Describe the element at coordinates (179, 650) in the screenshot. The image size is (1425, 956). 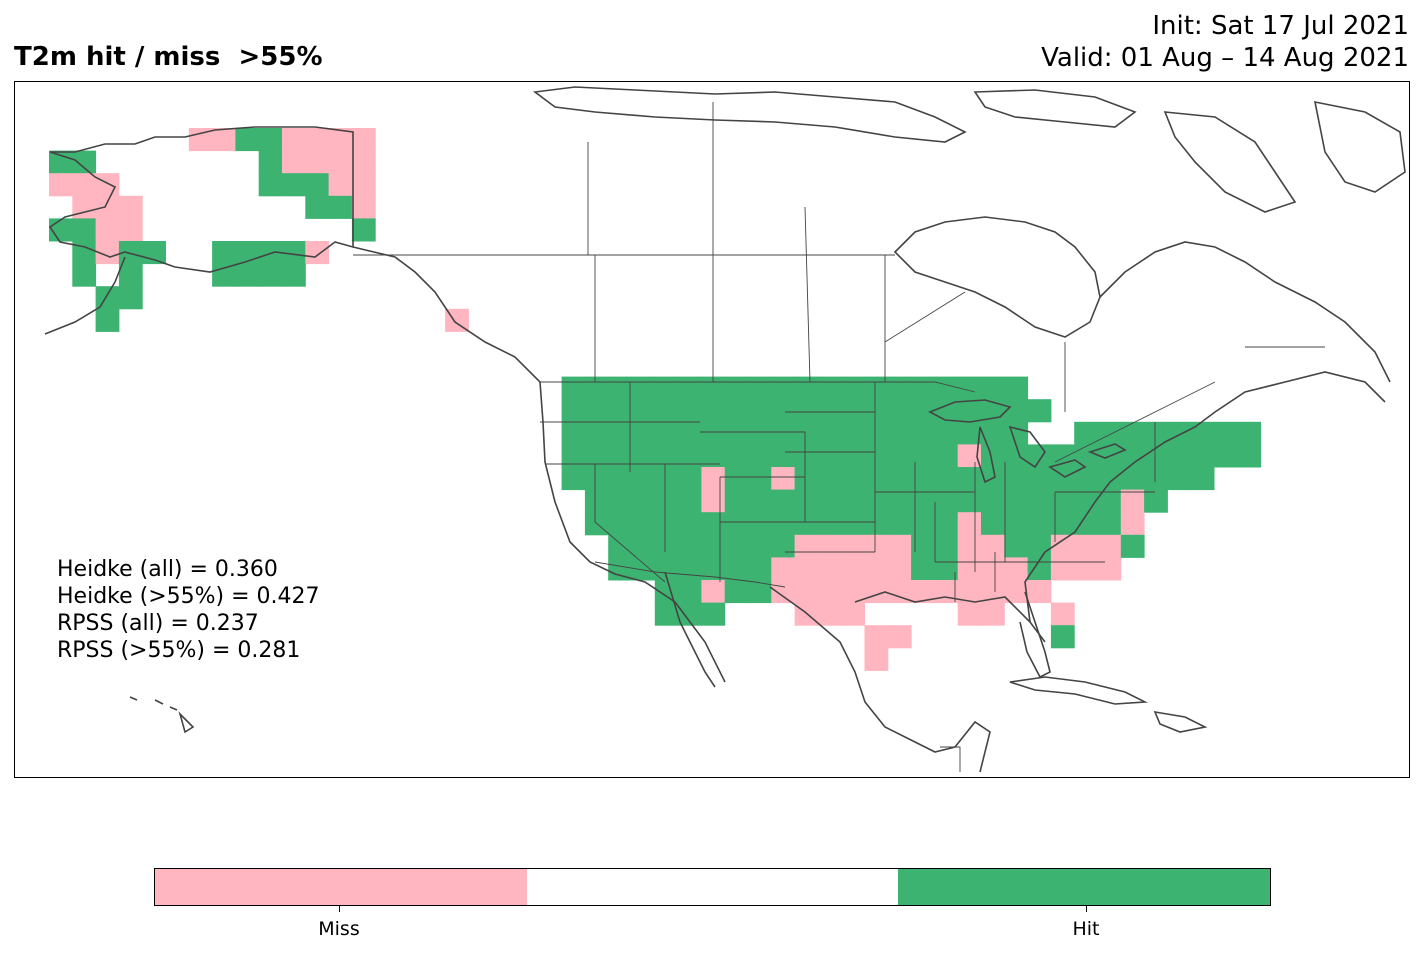
I see `score-rpss-55: RPSS (>55%) = 0.281` at that location.